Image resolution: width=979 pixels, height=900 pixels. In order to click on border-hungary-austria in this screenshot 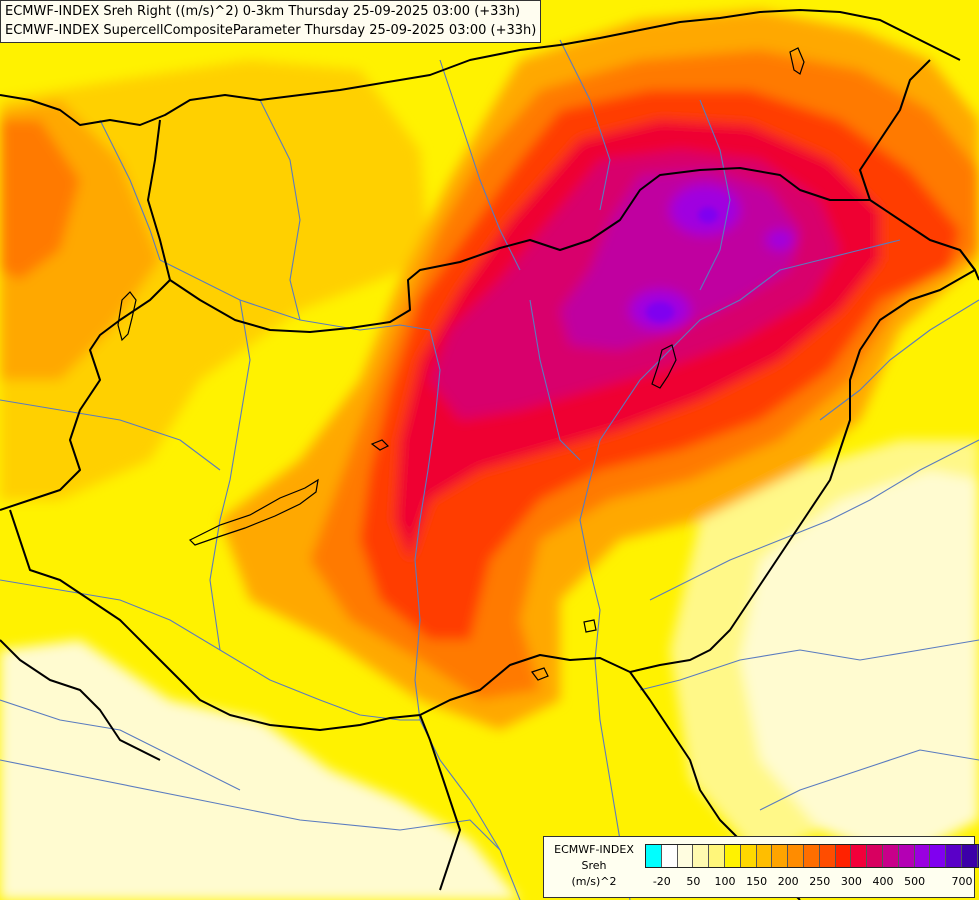, I will do `click(85, 395)`.